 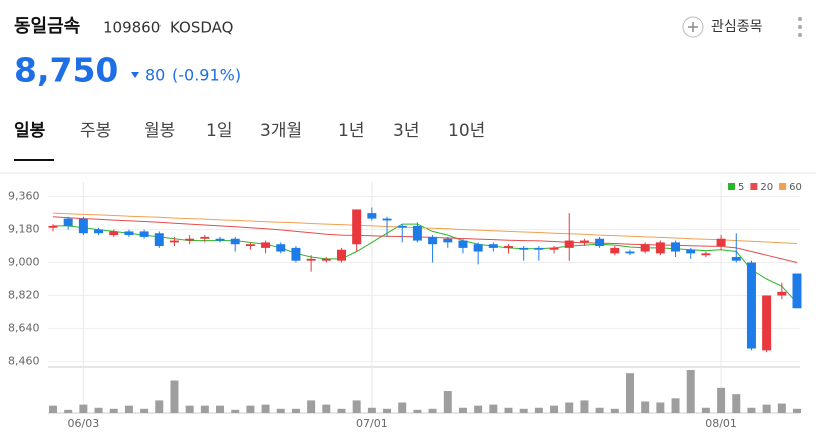 What do you see at coordinates (66, 70) in the screenshot?
I see `price: 8,750` at bounding box center [66, 70].